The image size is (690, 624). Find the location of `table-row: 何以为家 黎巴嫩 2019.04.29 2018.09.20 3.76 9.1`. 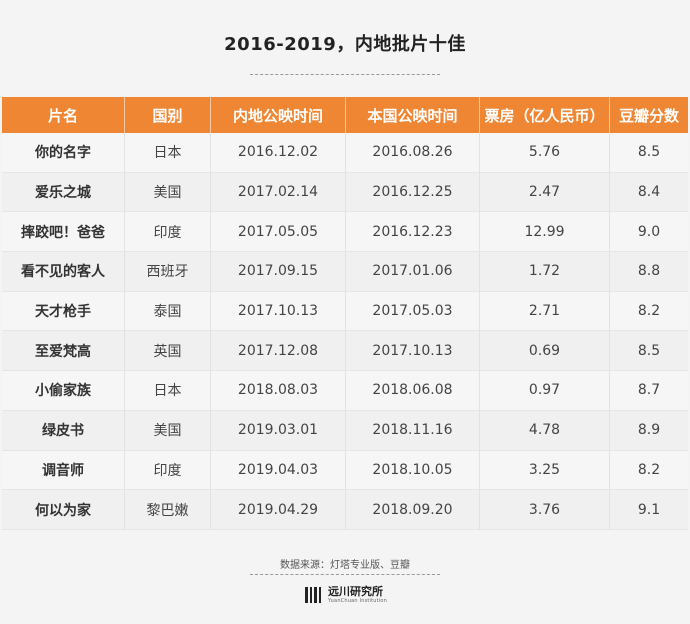

table-row: 何以为家 黎巴嫩 2019.04.29 2018.09.20 3.76 9.1 is located at coordinates (345, 510).